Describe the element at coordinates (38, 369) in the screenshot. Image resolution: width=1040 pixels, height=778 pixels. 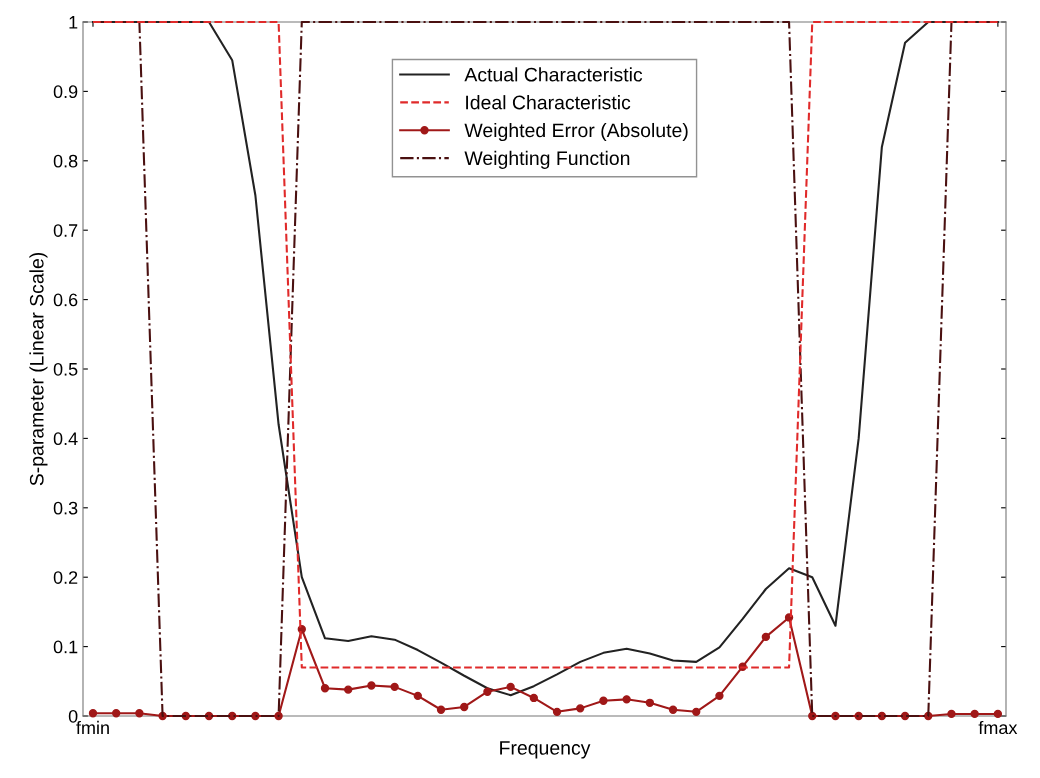
I see `y-axis-title: S-parameter (Linear Scale)` at that location.